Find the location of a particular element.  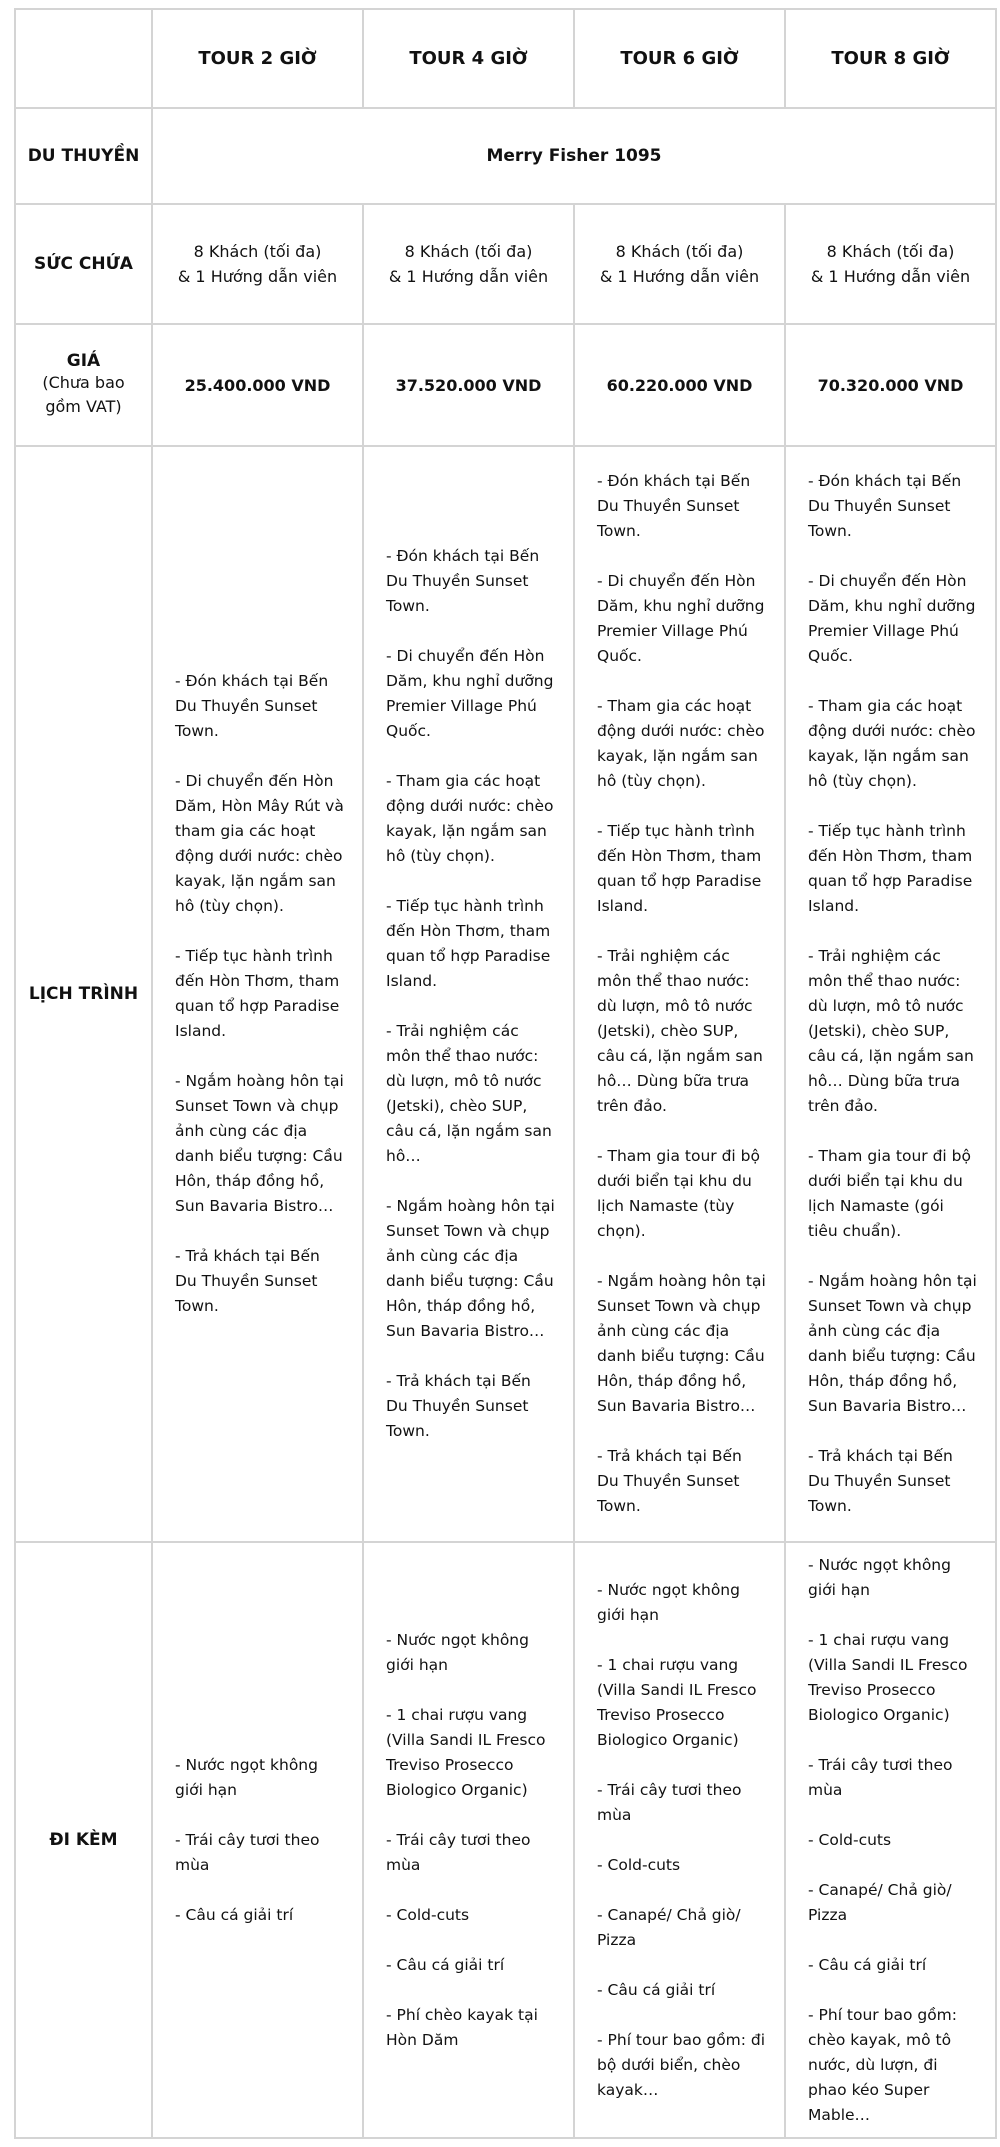

schedule-label: LỊCH TRÌNH is located at coordinates (83, 994).